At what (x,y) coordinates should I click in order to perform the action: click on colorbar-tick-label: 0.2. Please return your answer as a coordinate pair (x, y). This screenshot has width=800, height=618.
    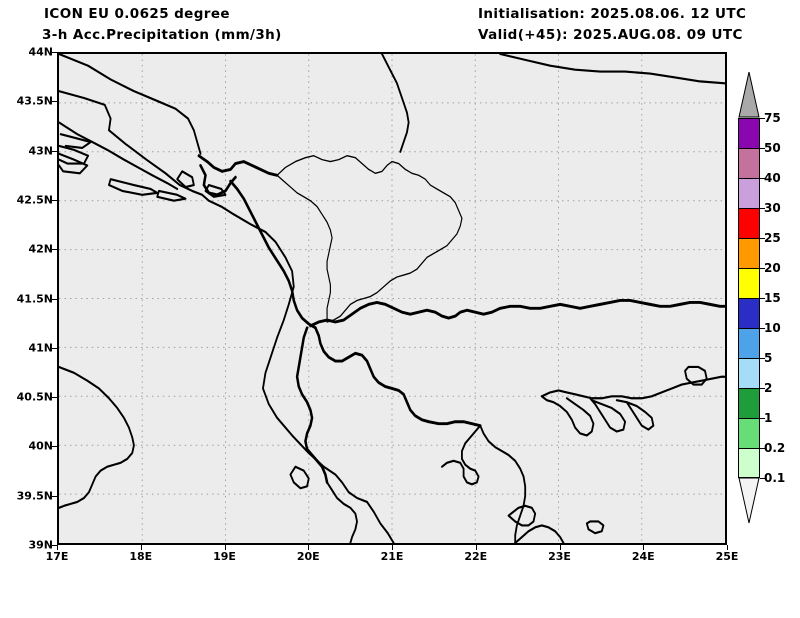
    Looking at the image, I should click on (775, 448).